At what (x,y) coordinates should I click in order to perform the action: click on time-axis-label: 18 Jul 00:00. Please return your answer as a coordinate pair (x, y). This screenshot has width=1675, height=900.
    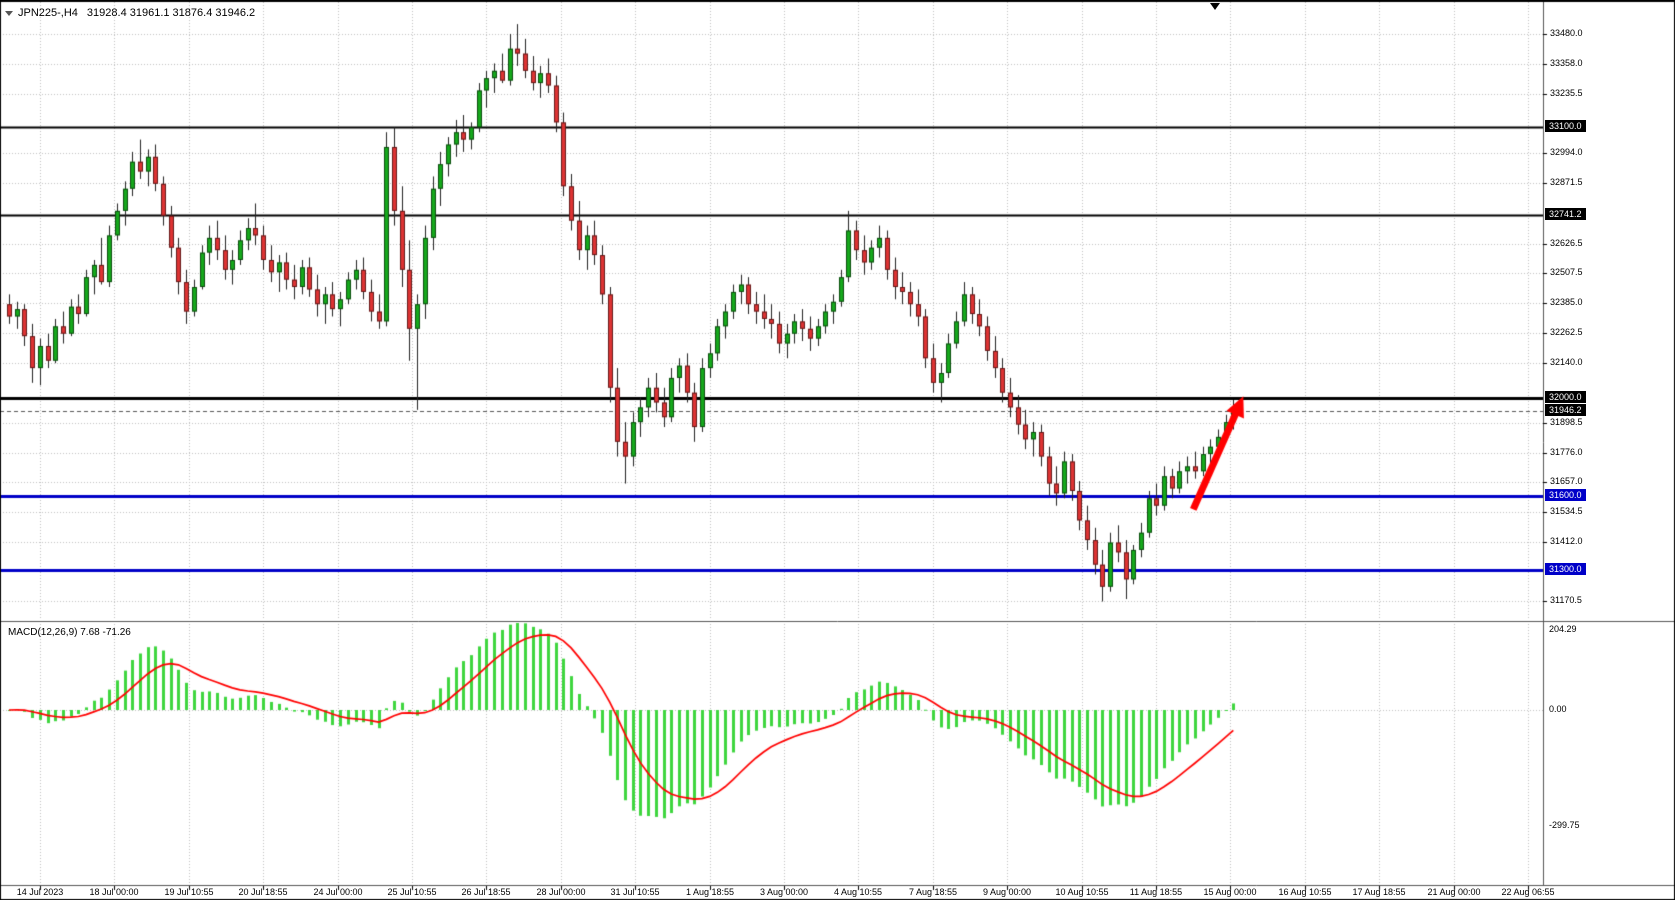
    Looking at the image, I should click on (114, 892).